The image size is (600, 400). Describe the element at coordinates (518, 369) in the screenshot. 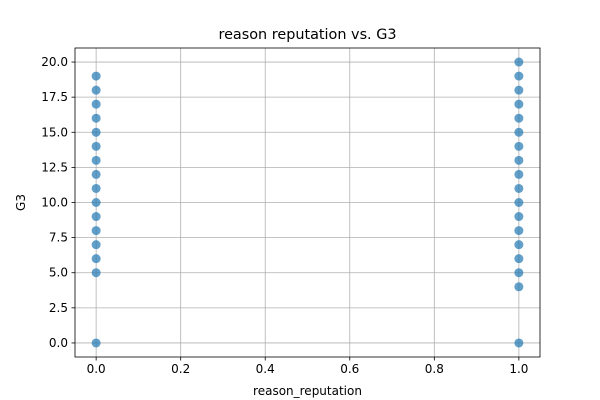

I see `x-tick-label: 1.0` at that location.